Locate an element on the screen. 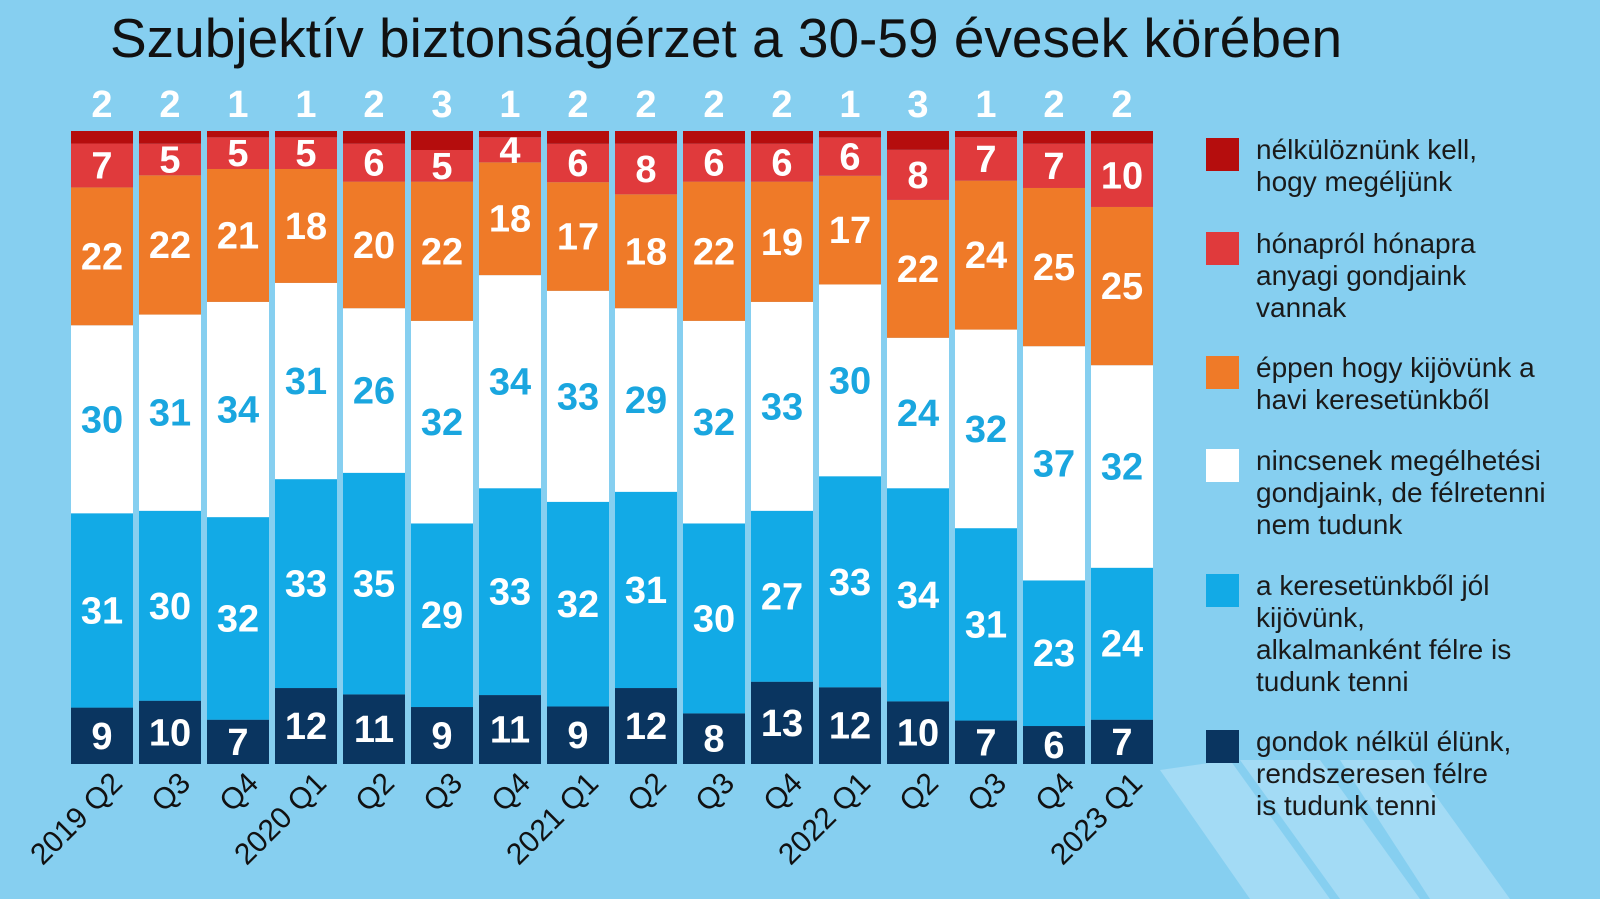 The height and width of the screenshot is (899, 1600). bar-value-label: 12 is located at coordinates (646, 727).